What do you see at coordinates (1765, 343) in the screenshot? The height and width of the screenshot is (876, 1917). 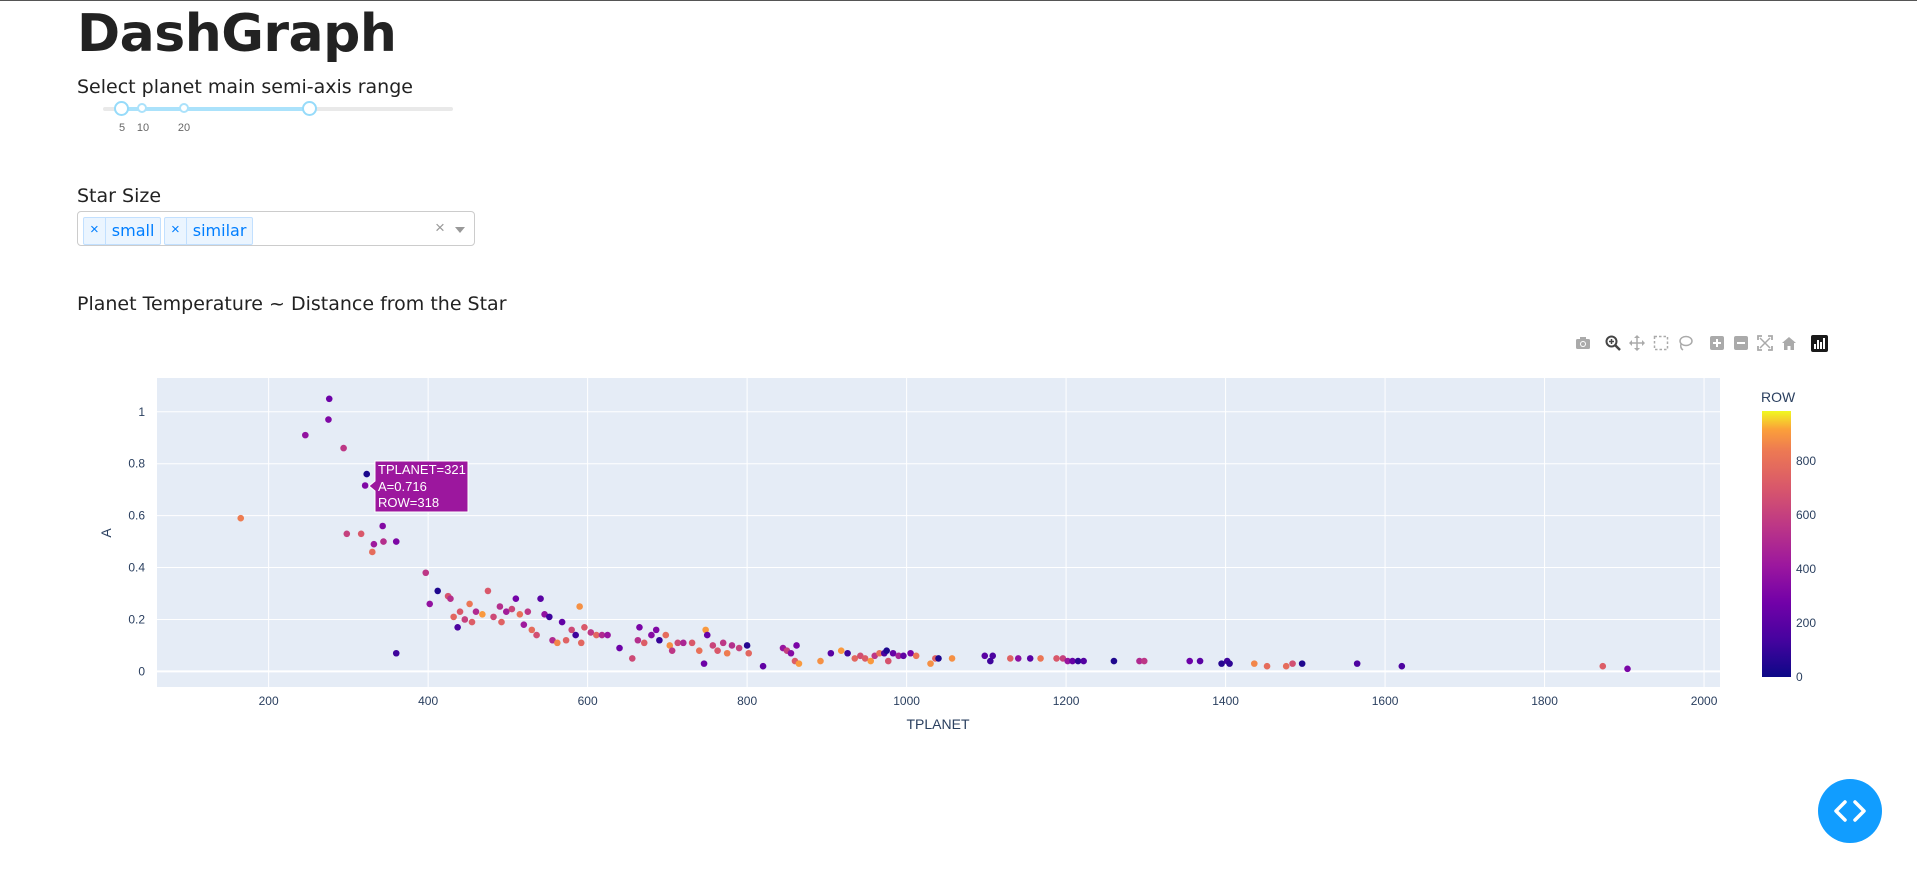 I see `autoscale-icon` at bounding box center [1765, 343].